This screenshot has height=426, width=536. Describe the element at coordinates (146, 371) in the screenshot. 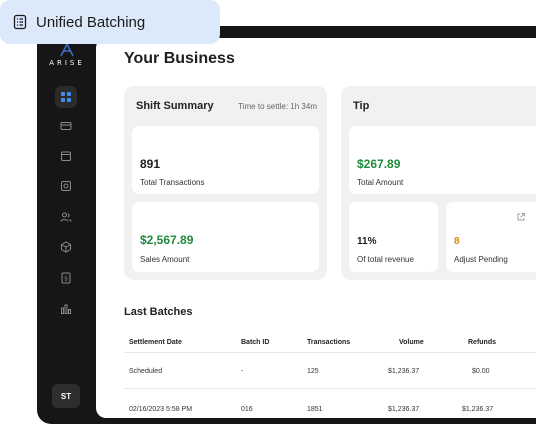

I see `cell-settlement-date: Scheduled` at that location.